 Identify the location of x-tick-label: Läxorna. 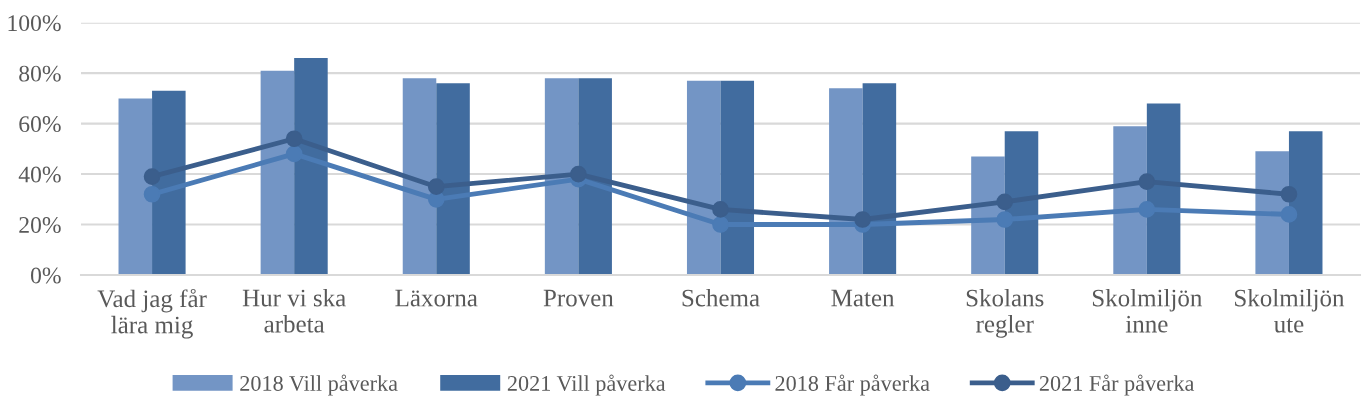
(436, 298).